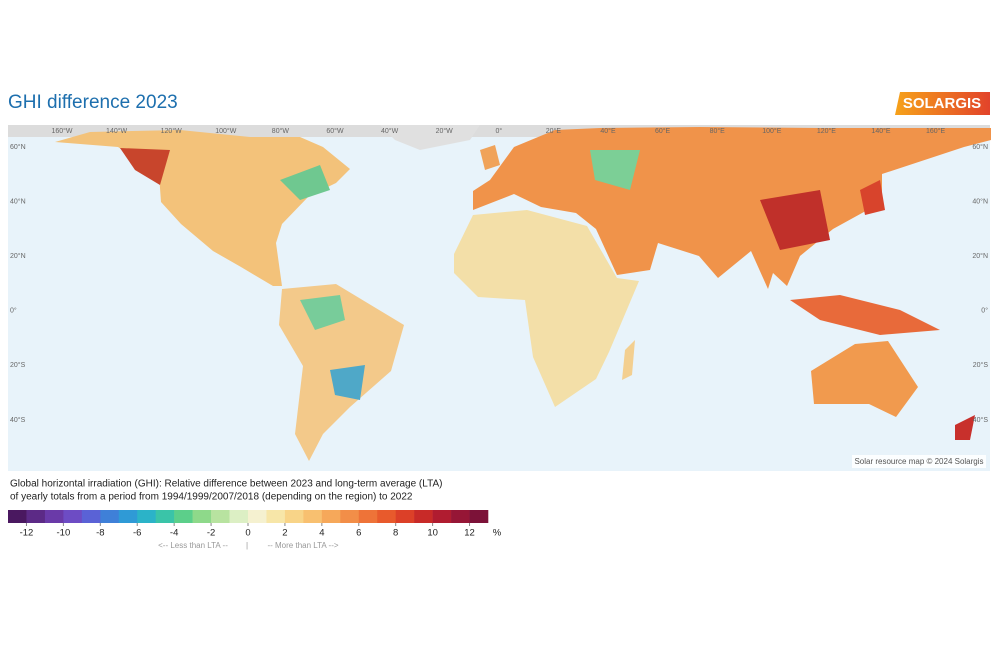 Image resolution: width=1000 pixels, height=645 pixels. I want to click on longitude-label: 20°E, so click(554, 131).